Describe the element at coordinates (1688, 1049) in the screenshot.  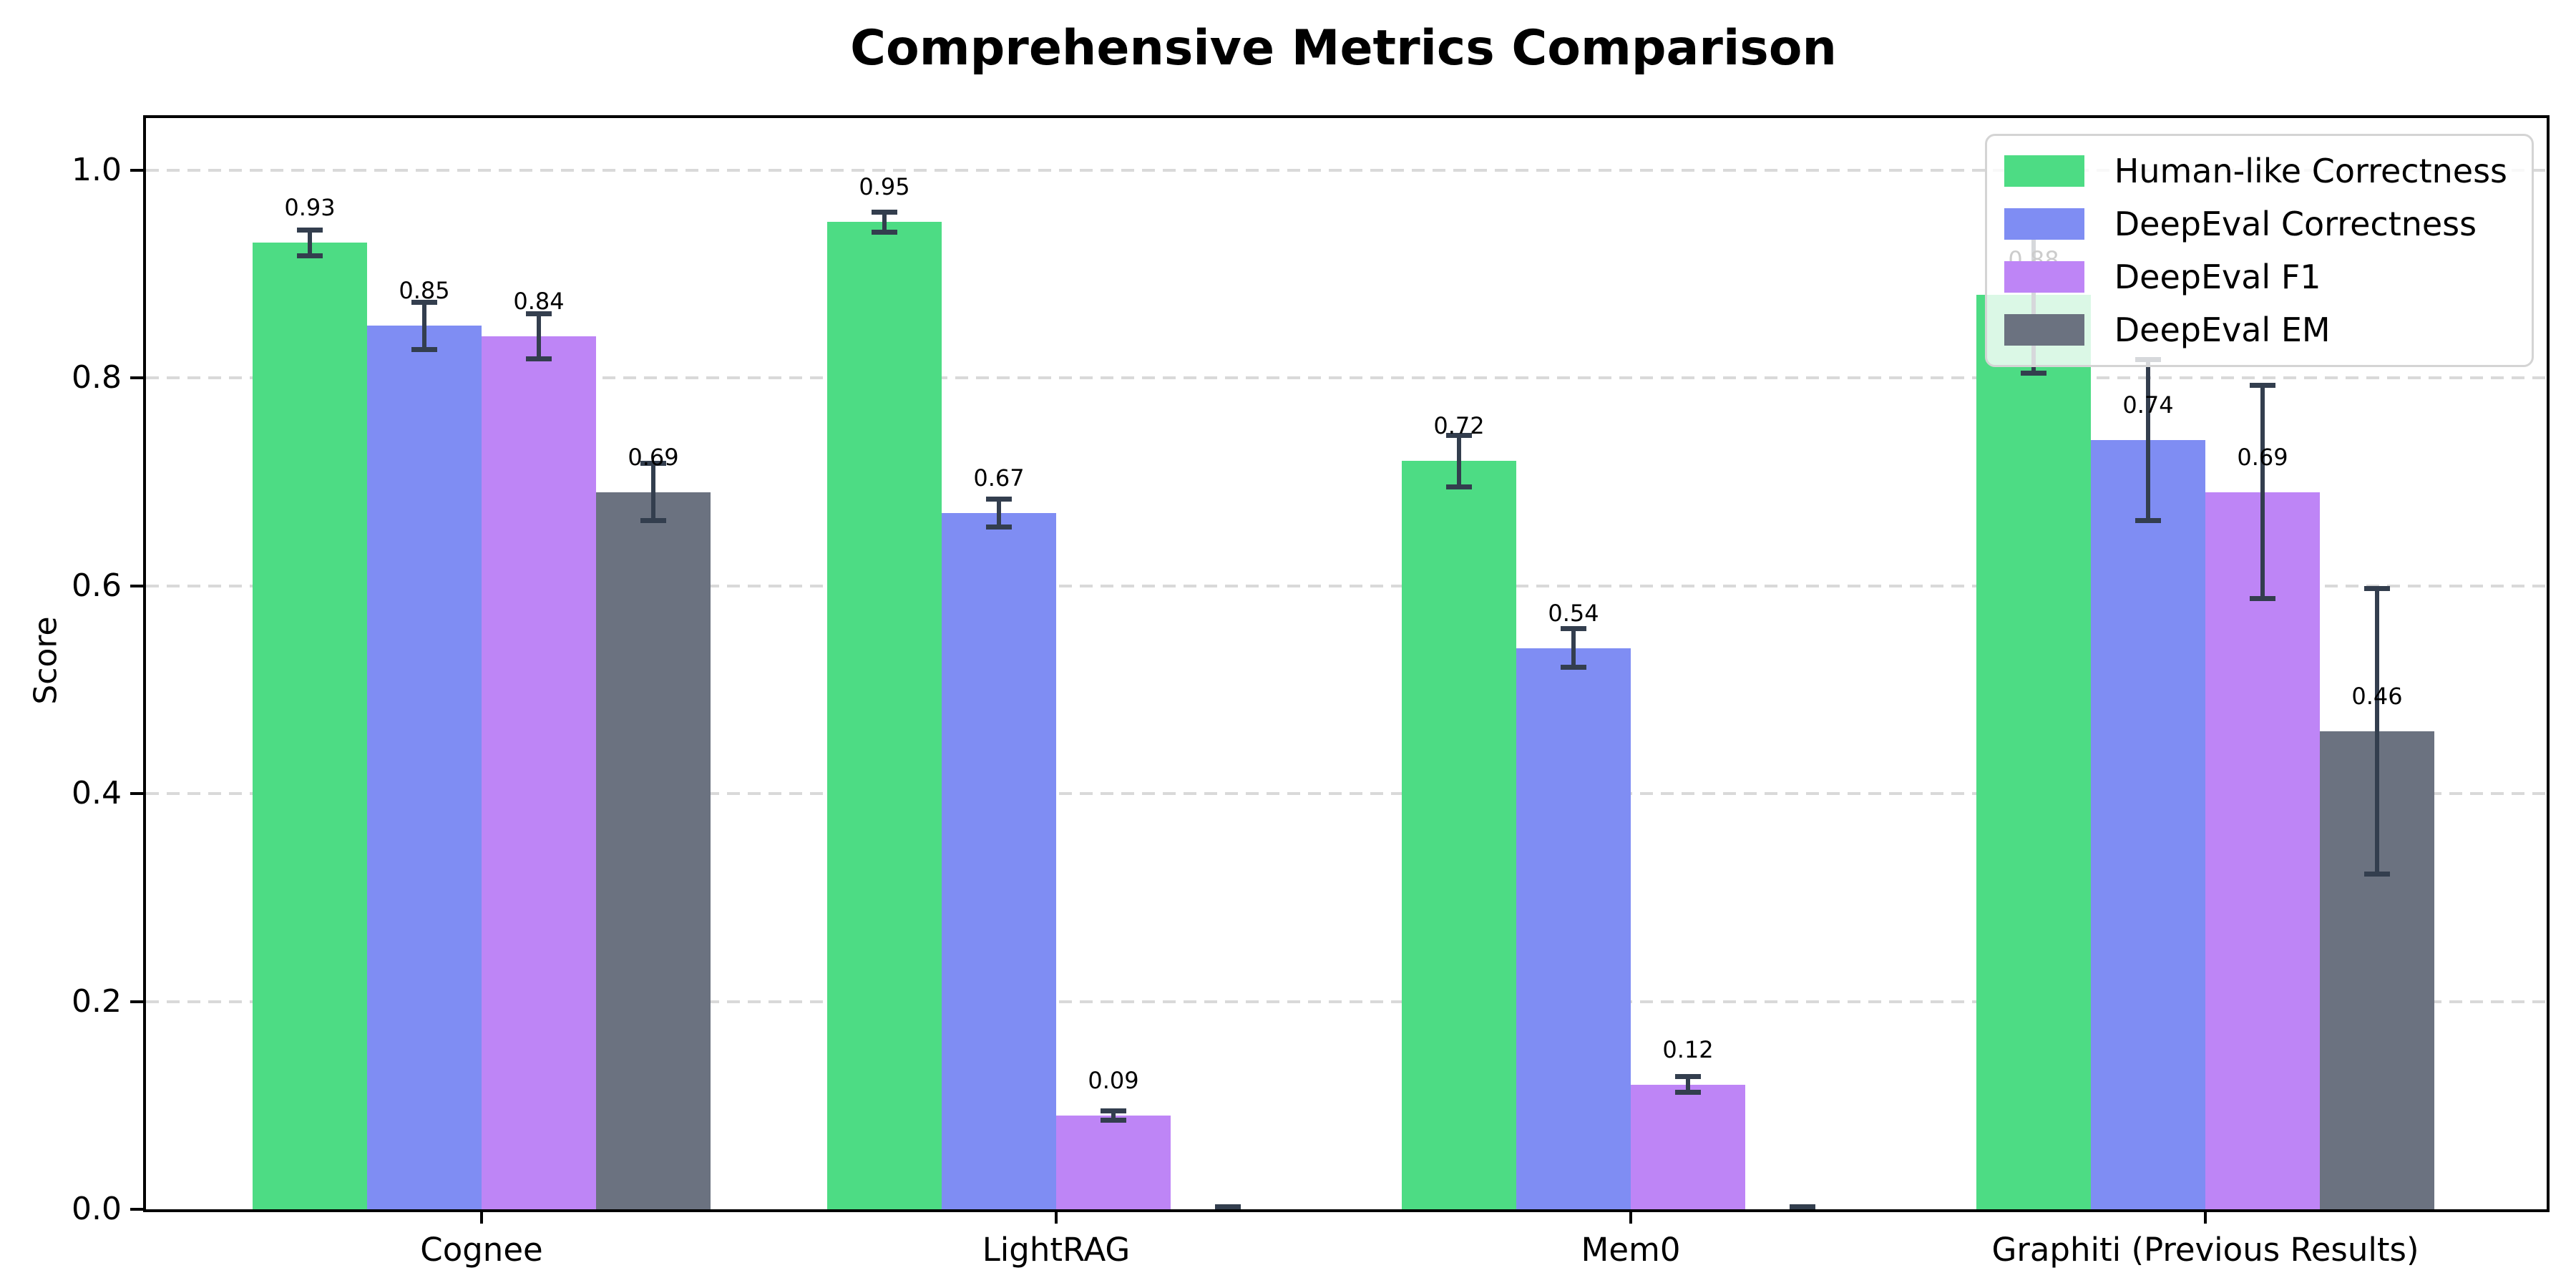
I see `bar-value-label: 0.12` at that location.